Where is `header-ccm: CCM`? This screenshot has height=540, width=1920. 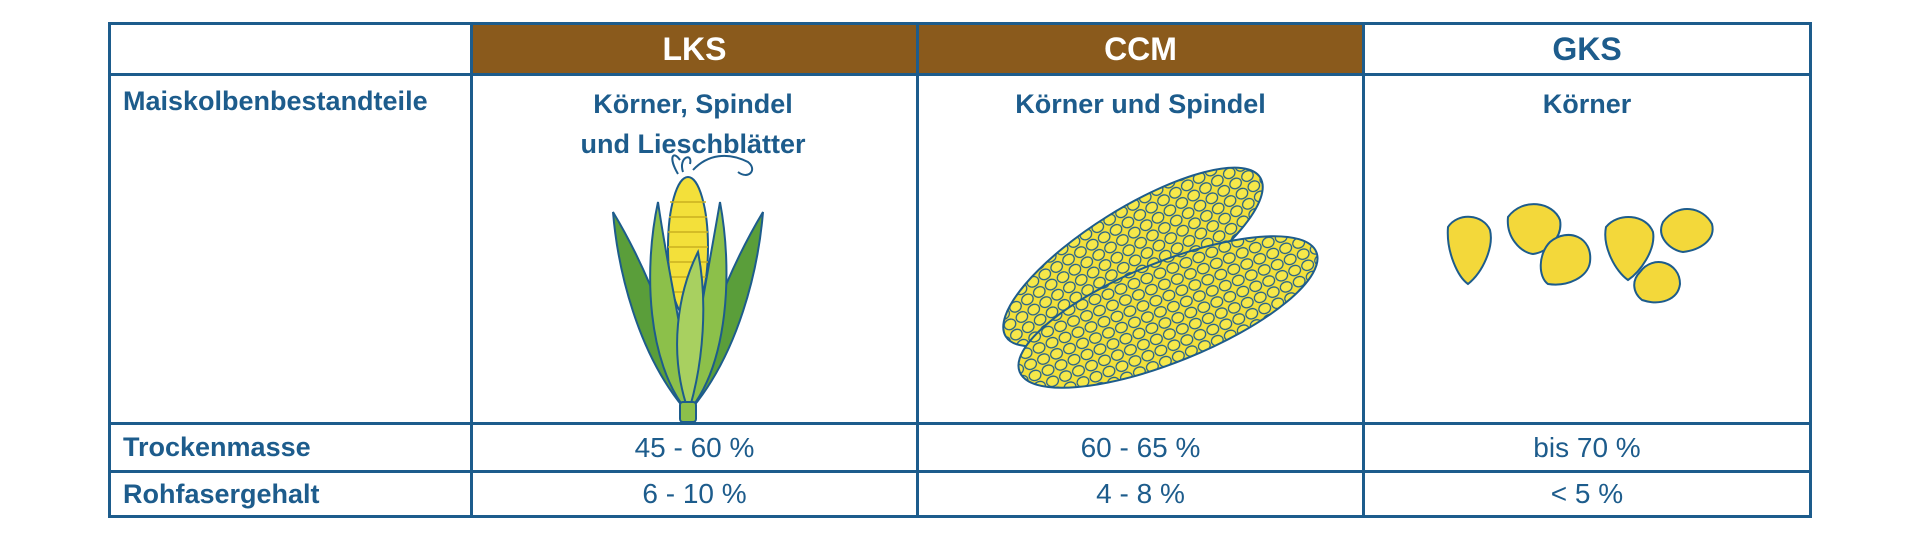 header-ccm: CCM is located at coordinates (1140, 49).